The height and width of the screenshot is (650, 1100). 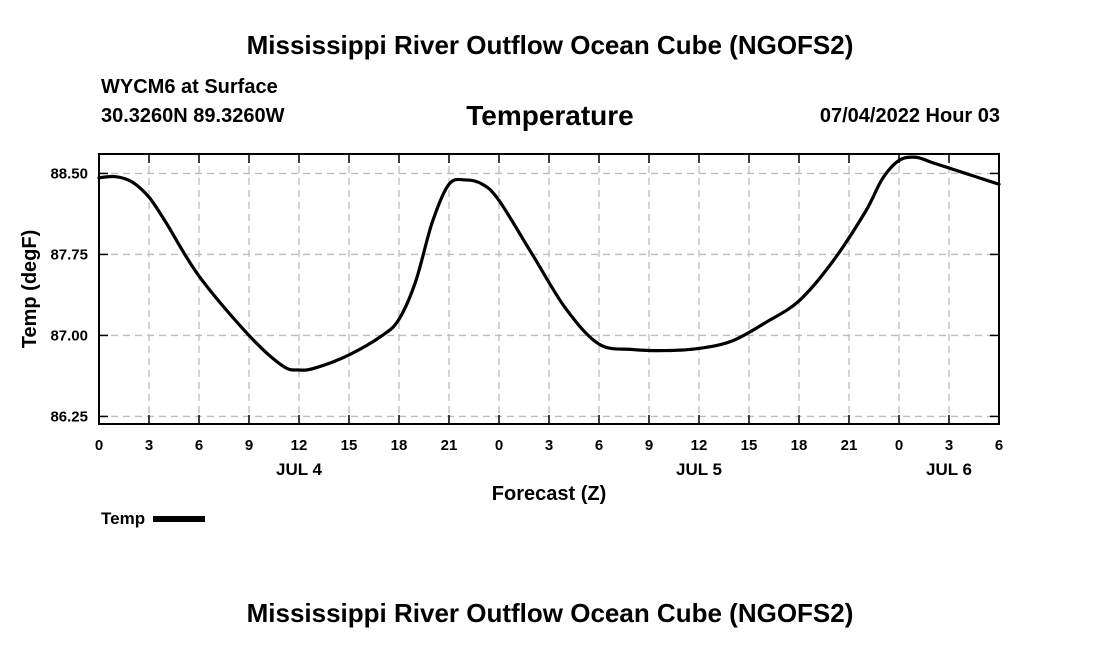 I want to click on station-label: WYCM6 at Surface, so click(x=189, y=87).